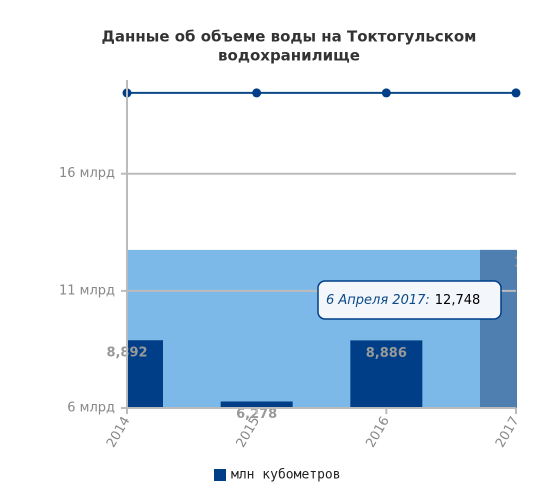 Image resolution: width=558 pixels, height=498 pixels. I want to click on data-label: 8,886, so click(386, 353).